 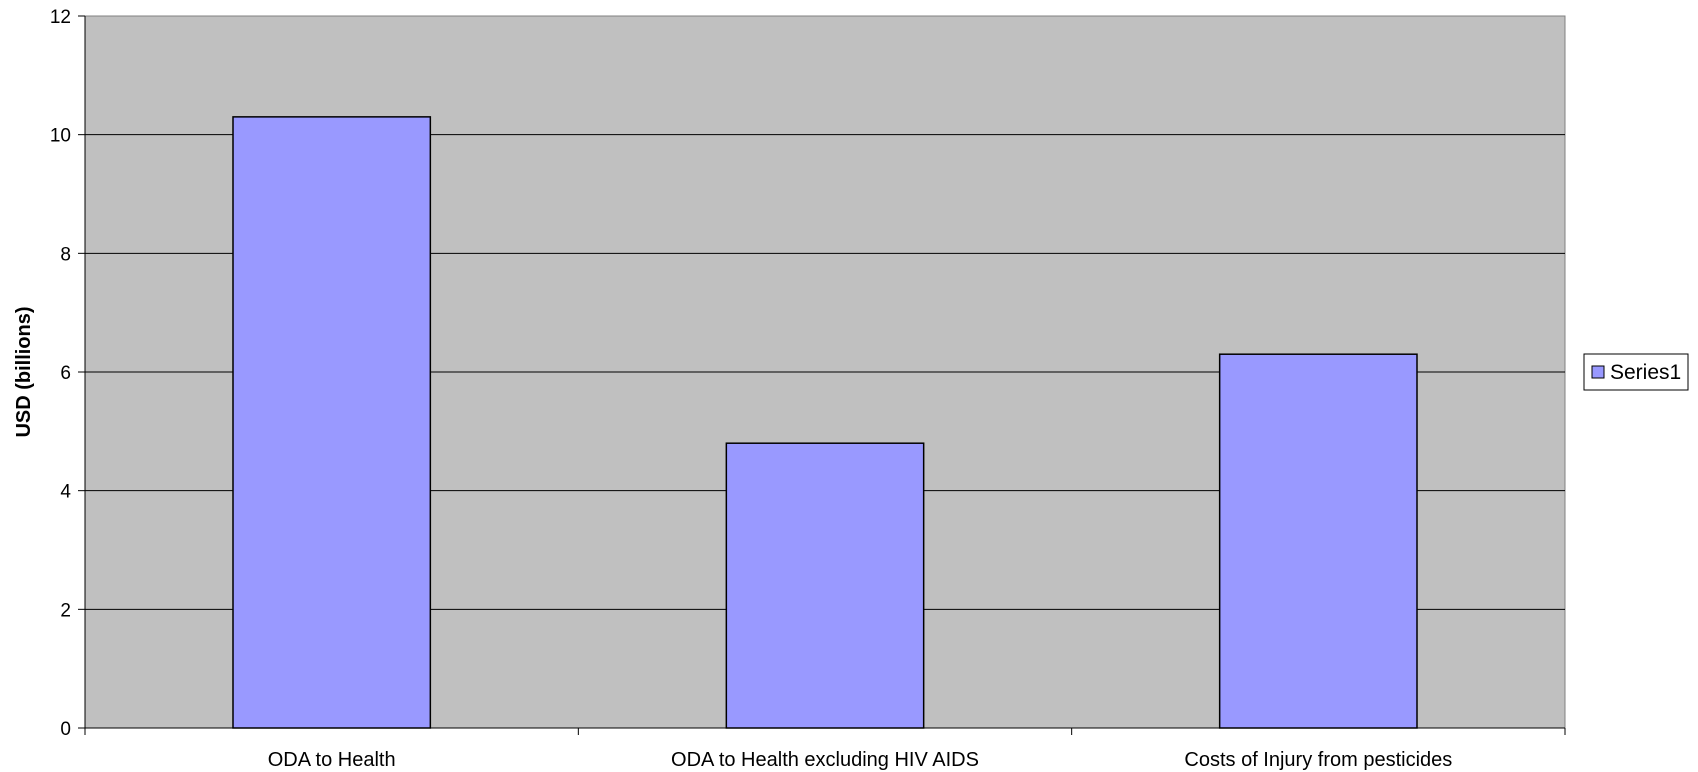 What do you see at coordinates (1645, 372) in the screenshot?
I see `legend-label-series1: Series1` at bounding box center [1645, 372].